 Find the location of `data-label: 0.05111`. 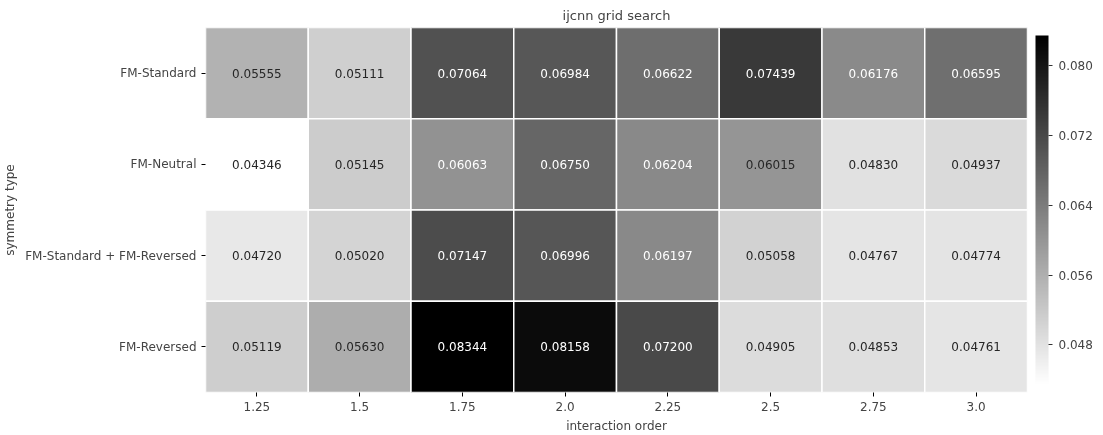

data-label: 0.05111 is located at coordinates (359, 73).